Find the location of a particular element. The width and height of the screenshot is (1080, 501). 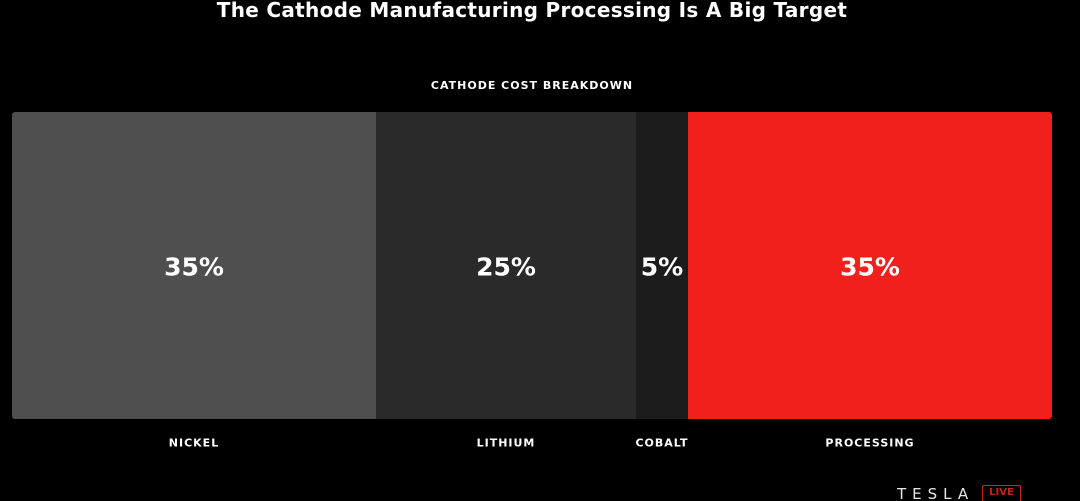

live-badge: LIVE is located at coordinates (1001, 493).